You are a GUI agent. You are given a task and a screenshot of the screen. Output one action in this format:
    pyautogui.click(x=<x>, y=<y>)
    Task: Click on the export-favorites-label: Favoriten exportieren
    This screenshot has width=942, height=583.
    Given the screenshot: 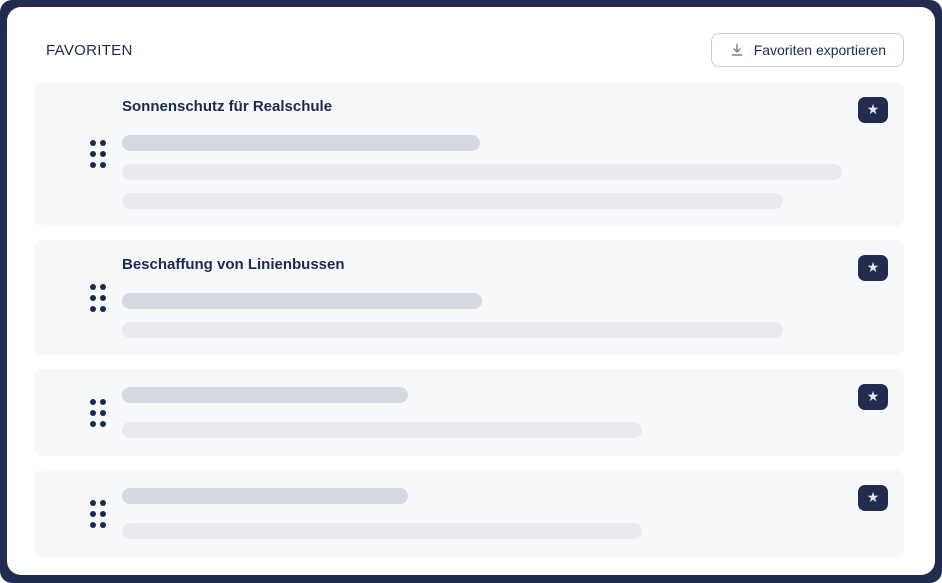 What is the action you would take?
    pyautogui.click(x=819, y=50)
    